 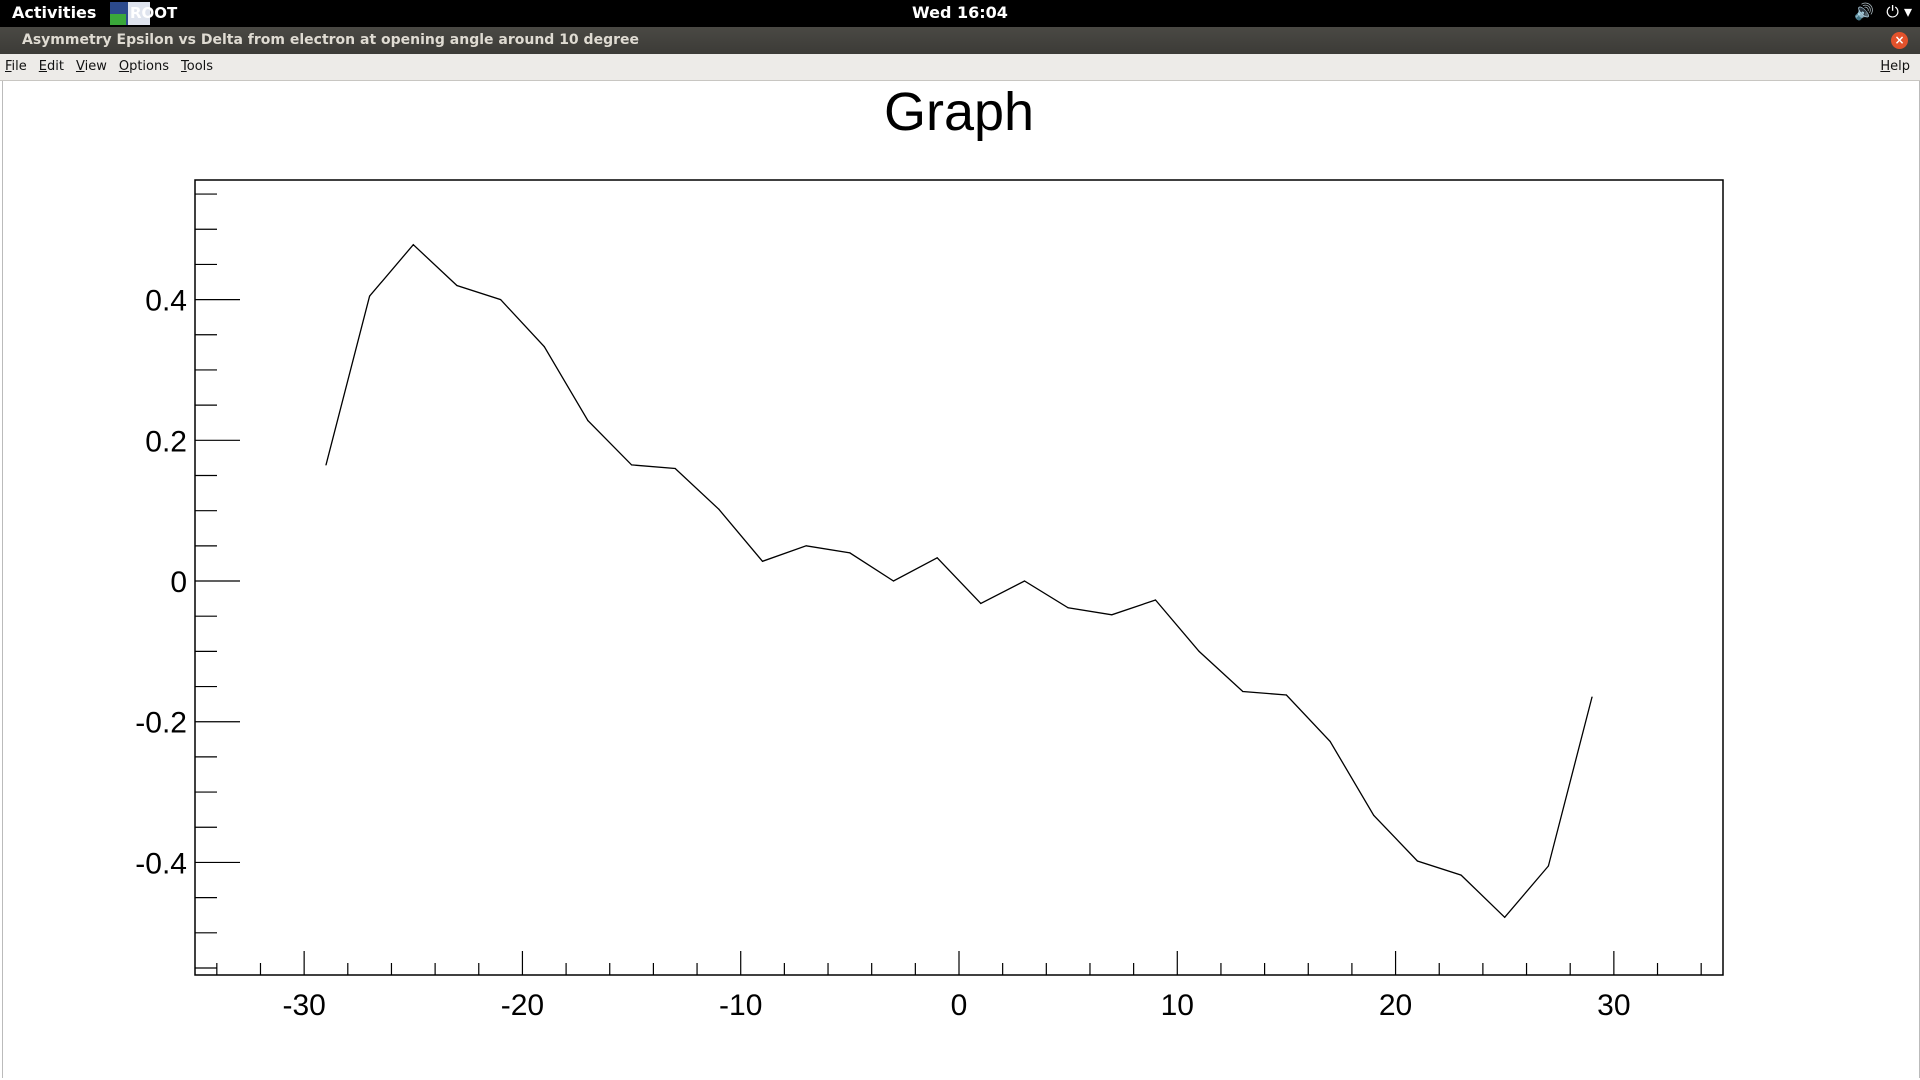 I want to click on top-bar: Activities ROOT ▾ Wed 16:04 🔊 ⏻ ▾, so click(x=960, y=20).